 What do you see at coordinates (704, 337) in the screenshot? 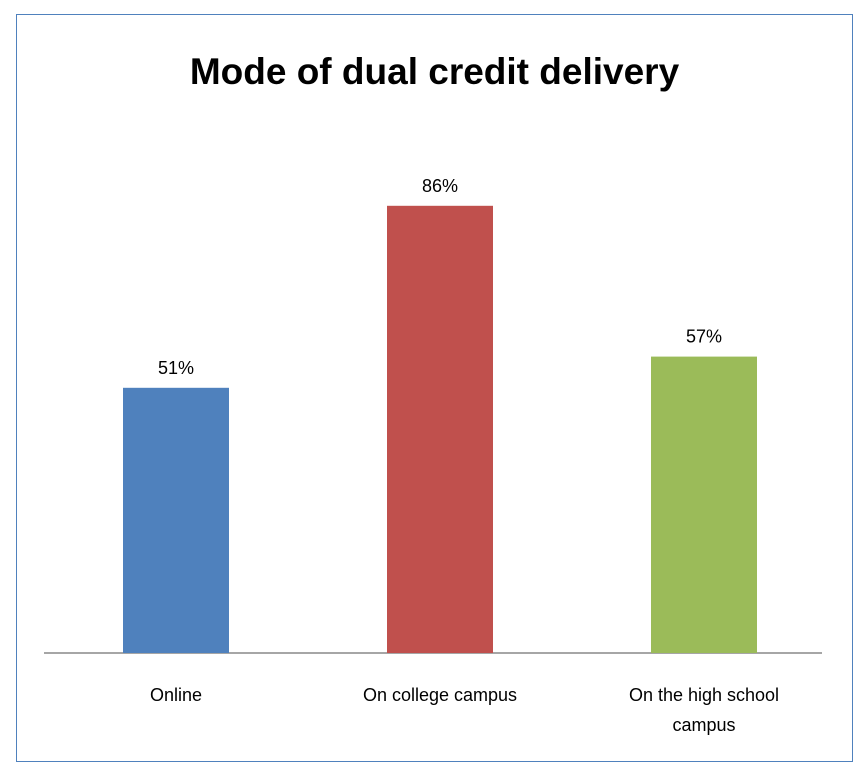
I see `data-label-3: 57%` at bounding box center [704, 337].